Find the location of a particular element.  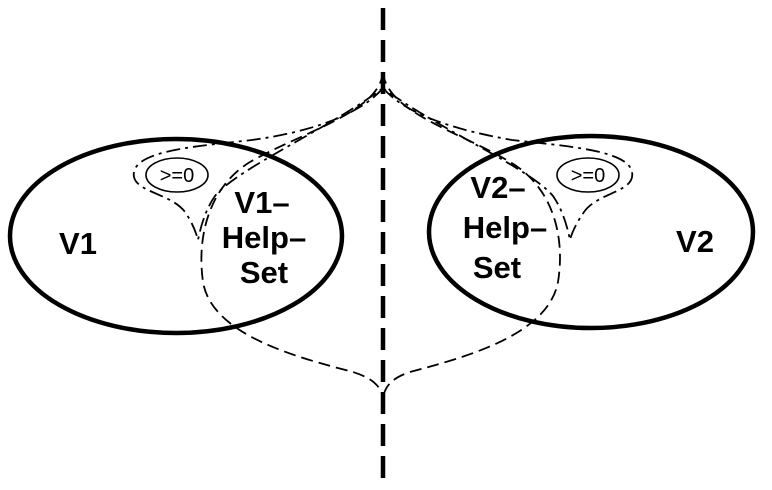

v2-help-set-label-line-1: V2– is located at coordinates (497, 187).